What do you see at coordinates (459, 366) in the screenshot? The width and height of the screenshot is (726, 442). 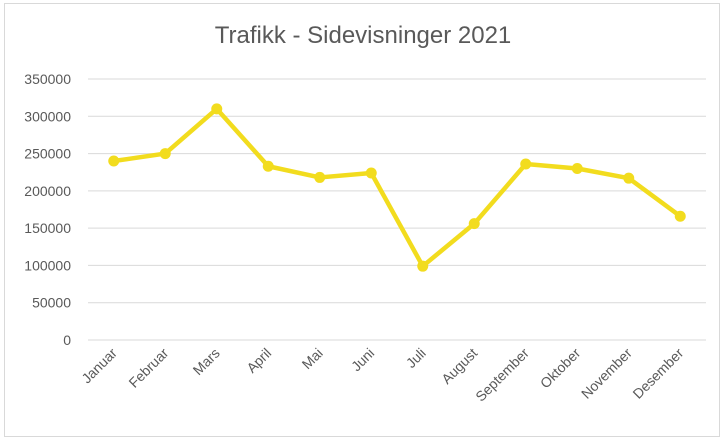 I see `x-tick-label: August` at bounding box center [459, 366].